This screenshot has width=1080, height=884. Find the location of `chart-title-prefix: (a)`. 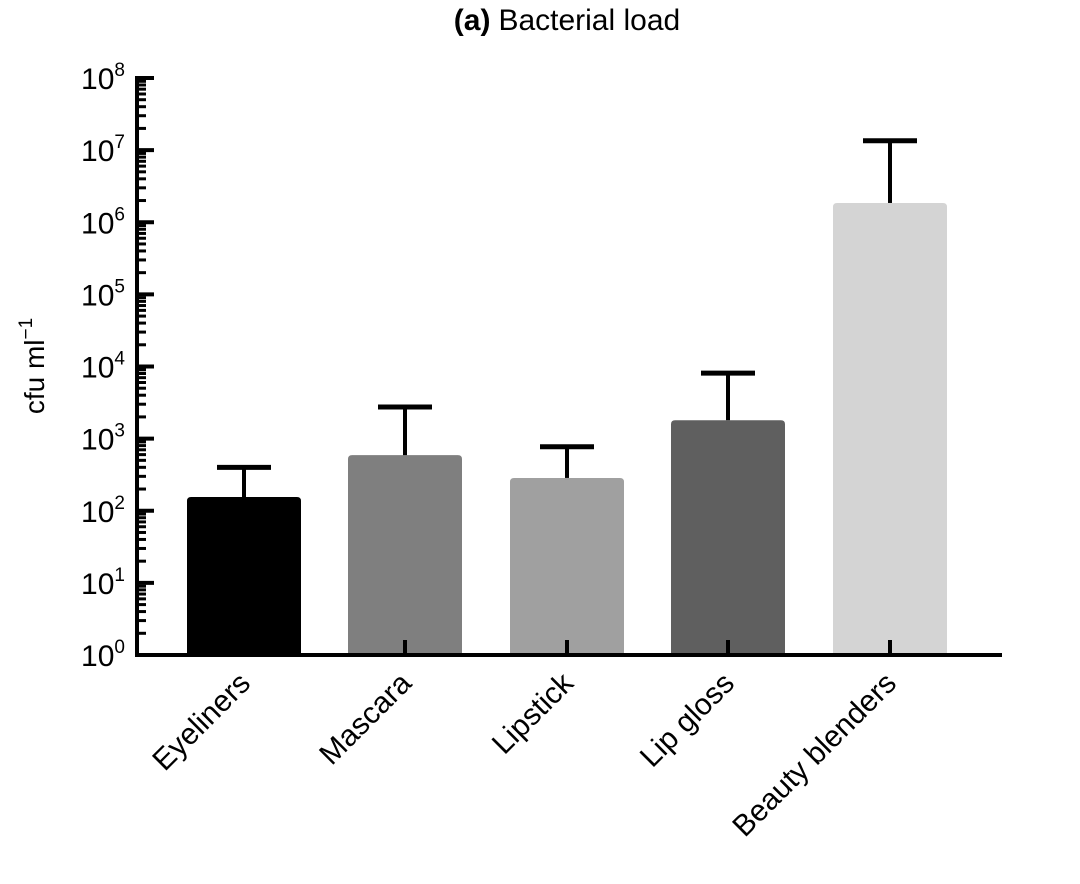

chart-title-prefix: (a) is located at coordinates (472, 20).